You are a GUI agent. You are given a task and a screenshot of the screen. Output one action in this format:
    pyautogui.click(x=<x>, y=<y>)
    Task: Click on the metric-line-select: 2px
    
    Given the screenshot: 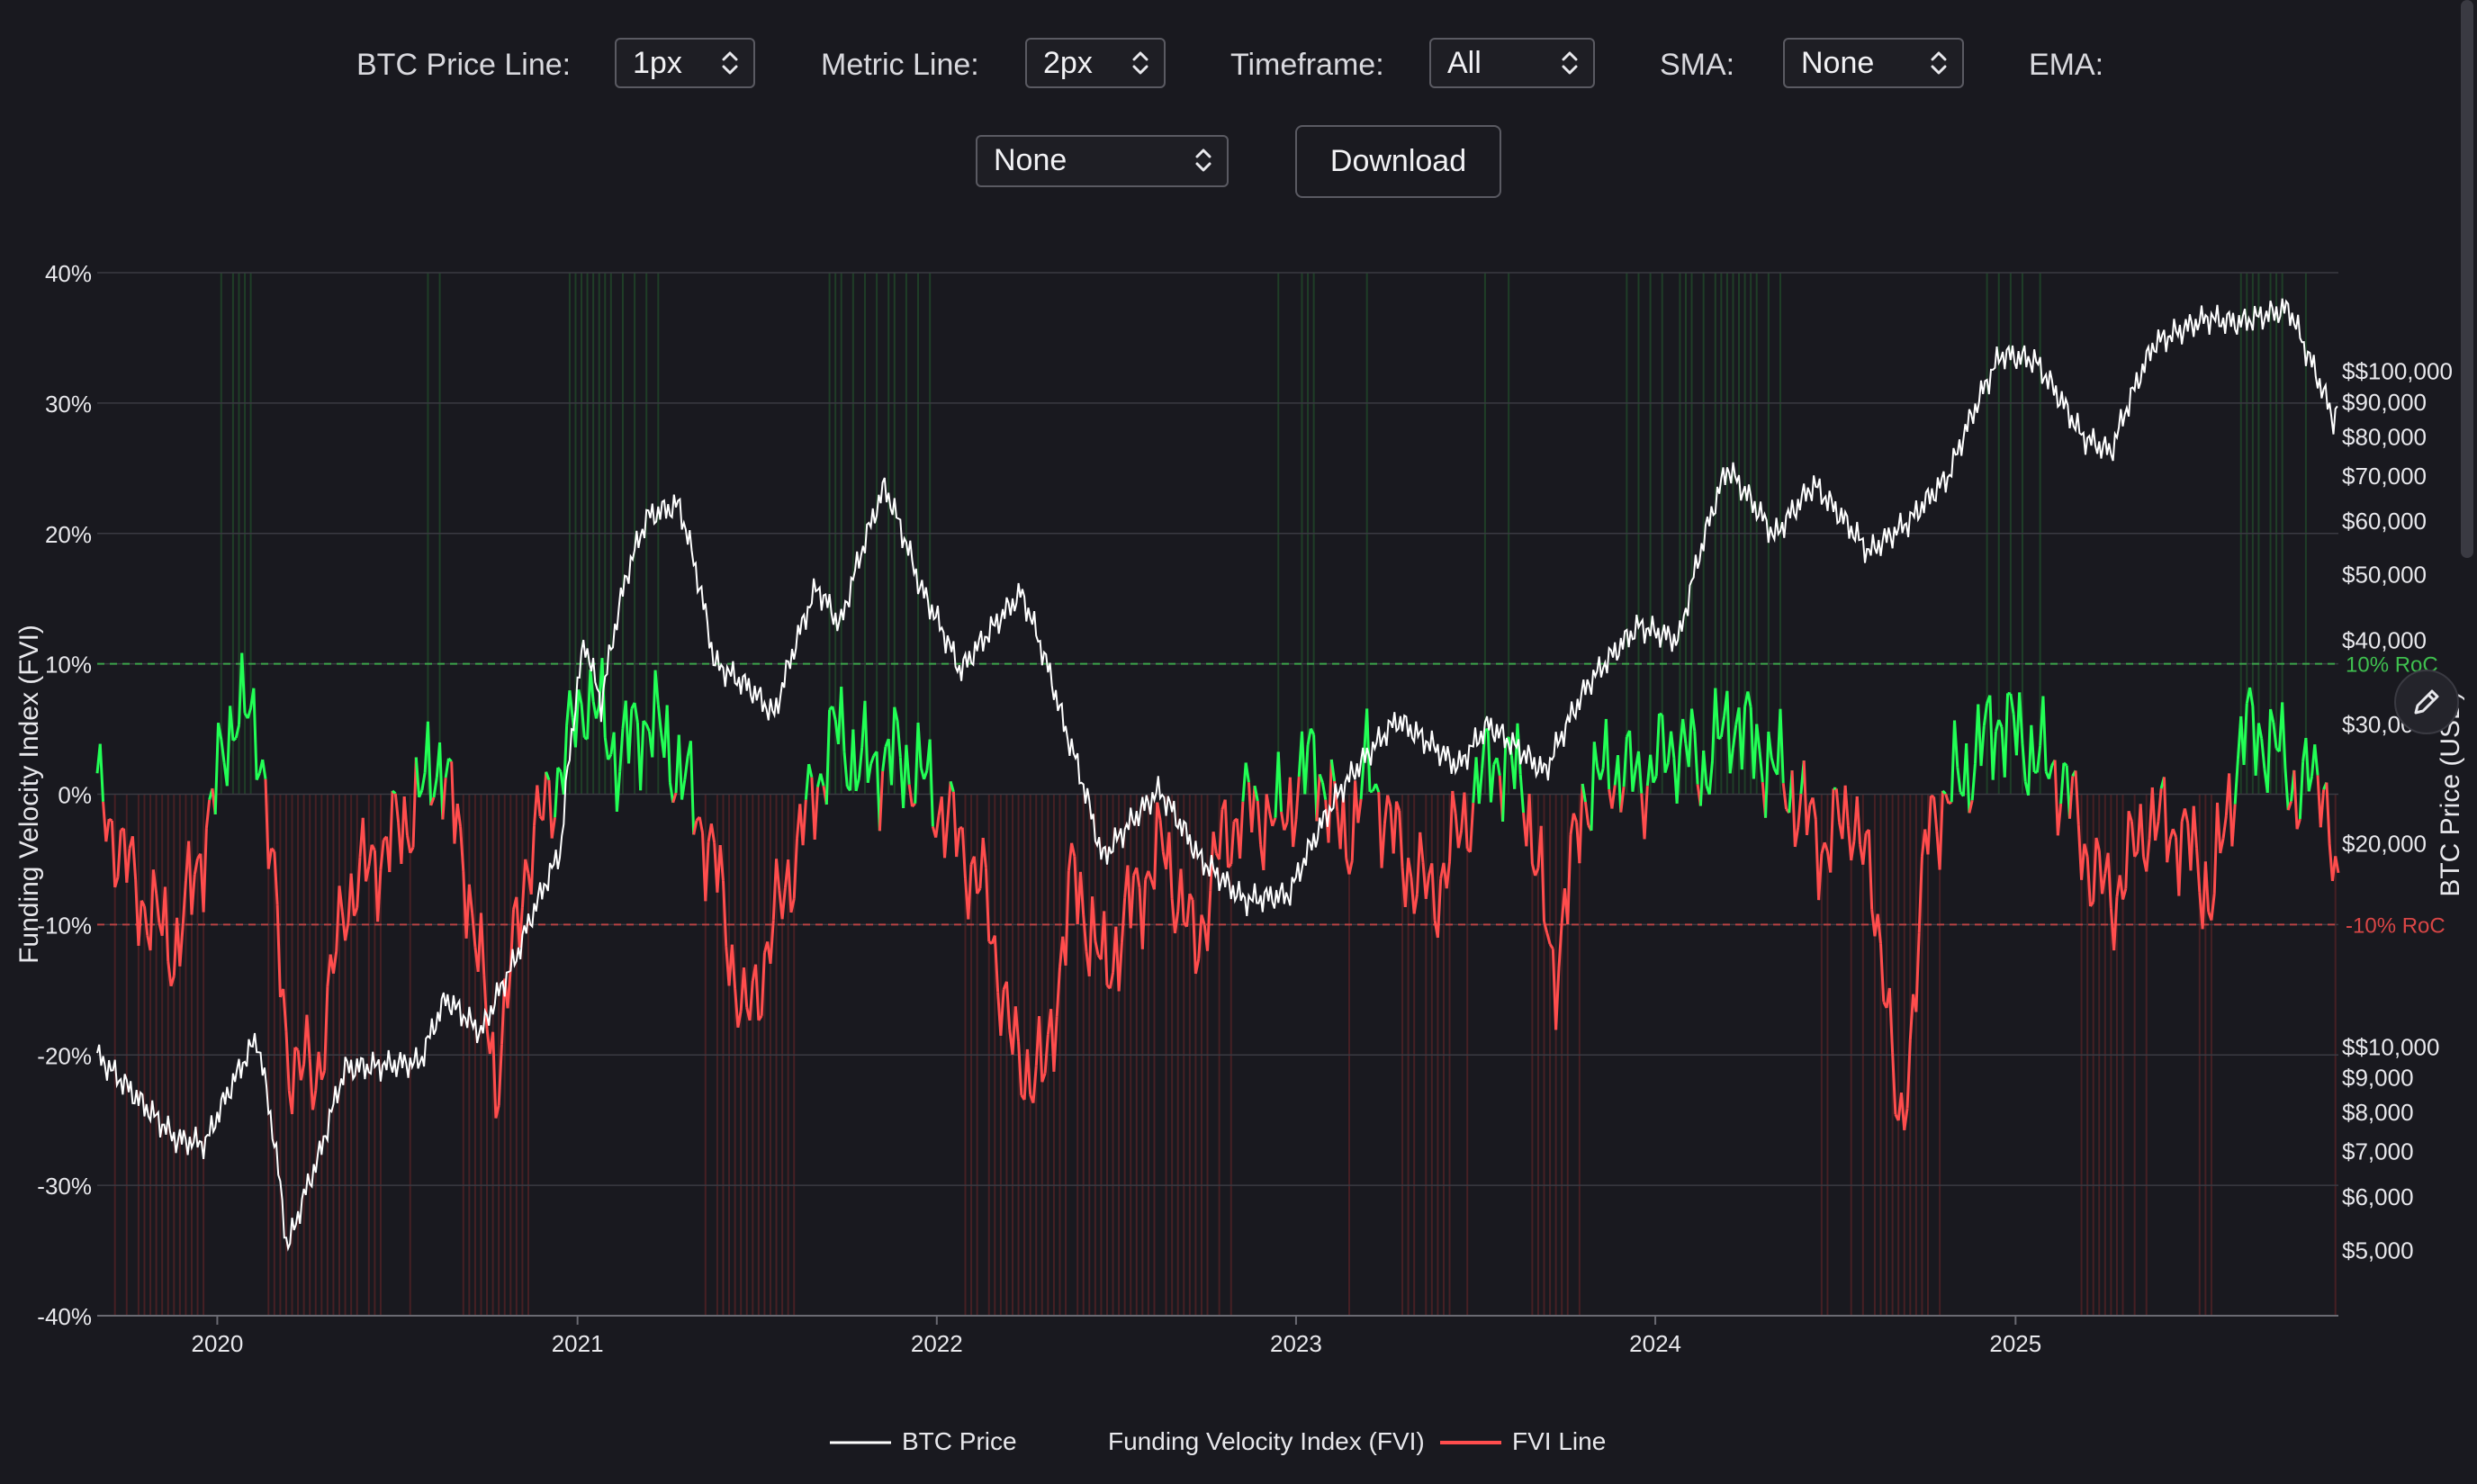 What is the action you would take?
    pyautogui.click(x=1095, y=63)
    